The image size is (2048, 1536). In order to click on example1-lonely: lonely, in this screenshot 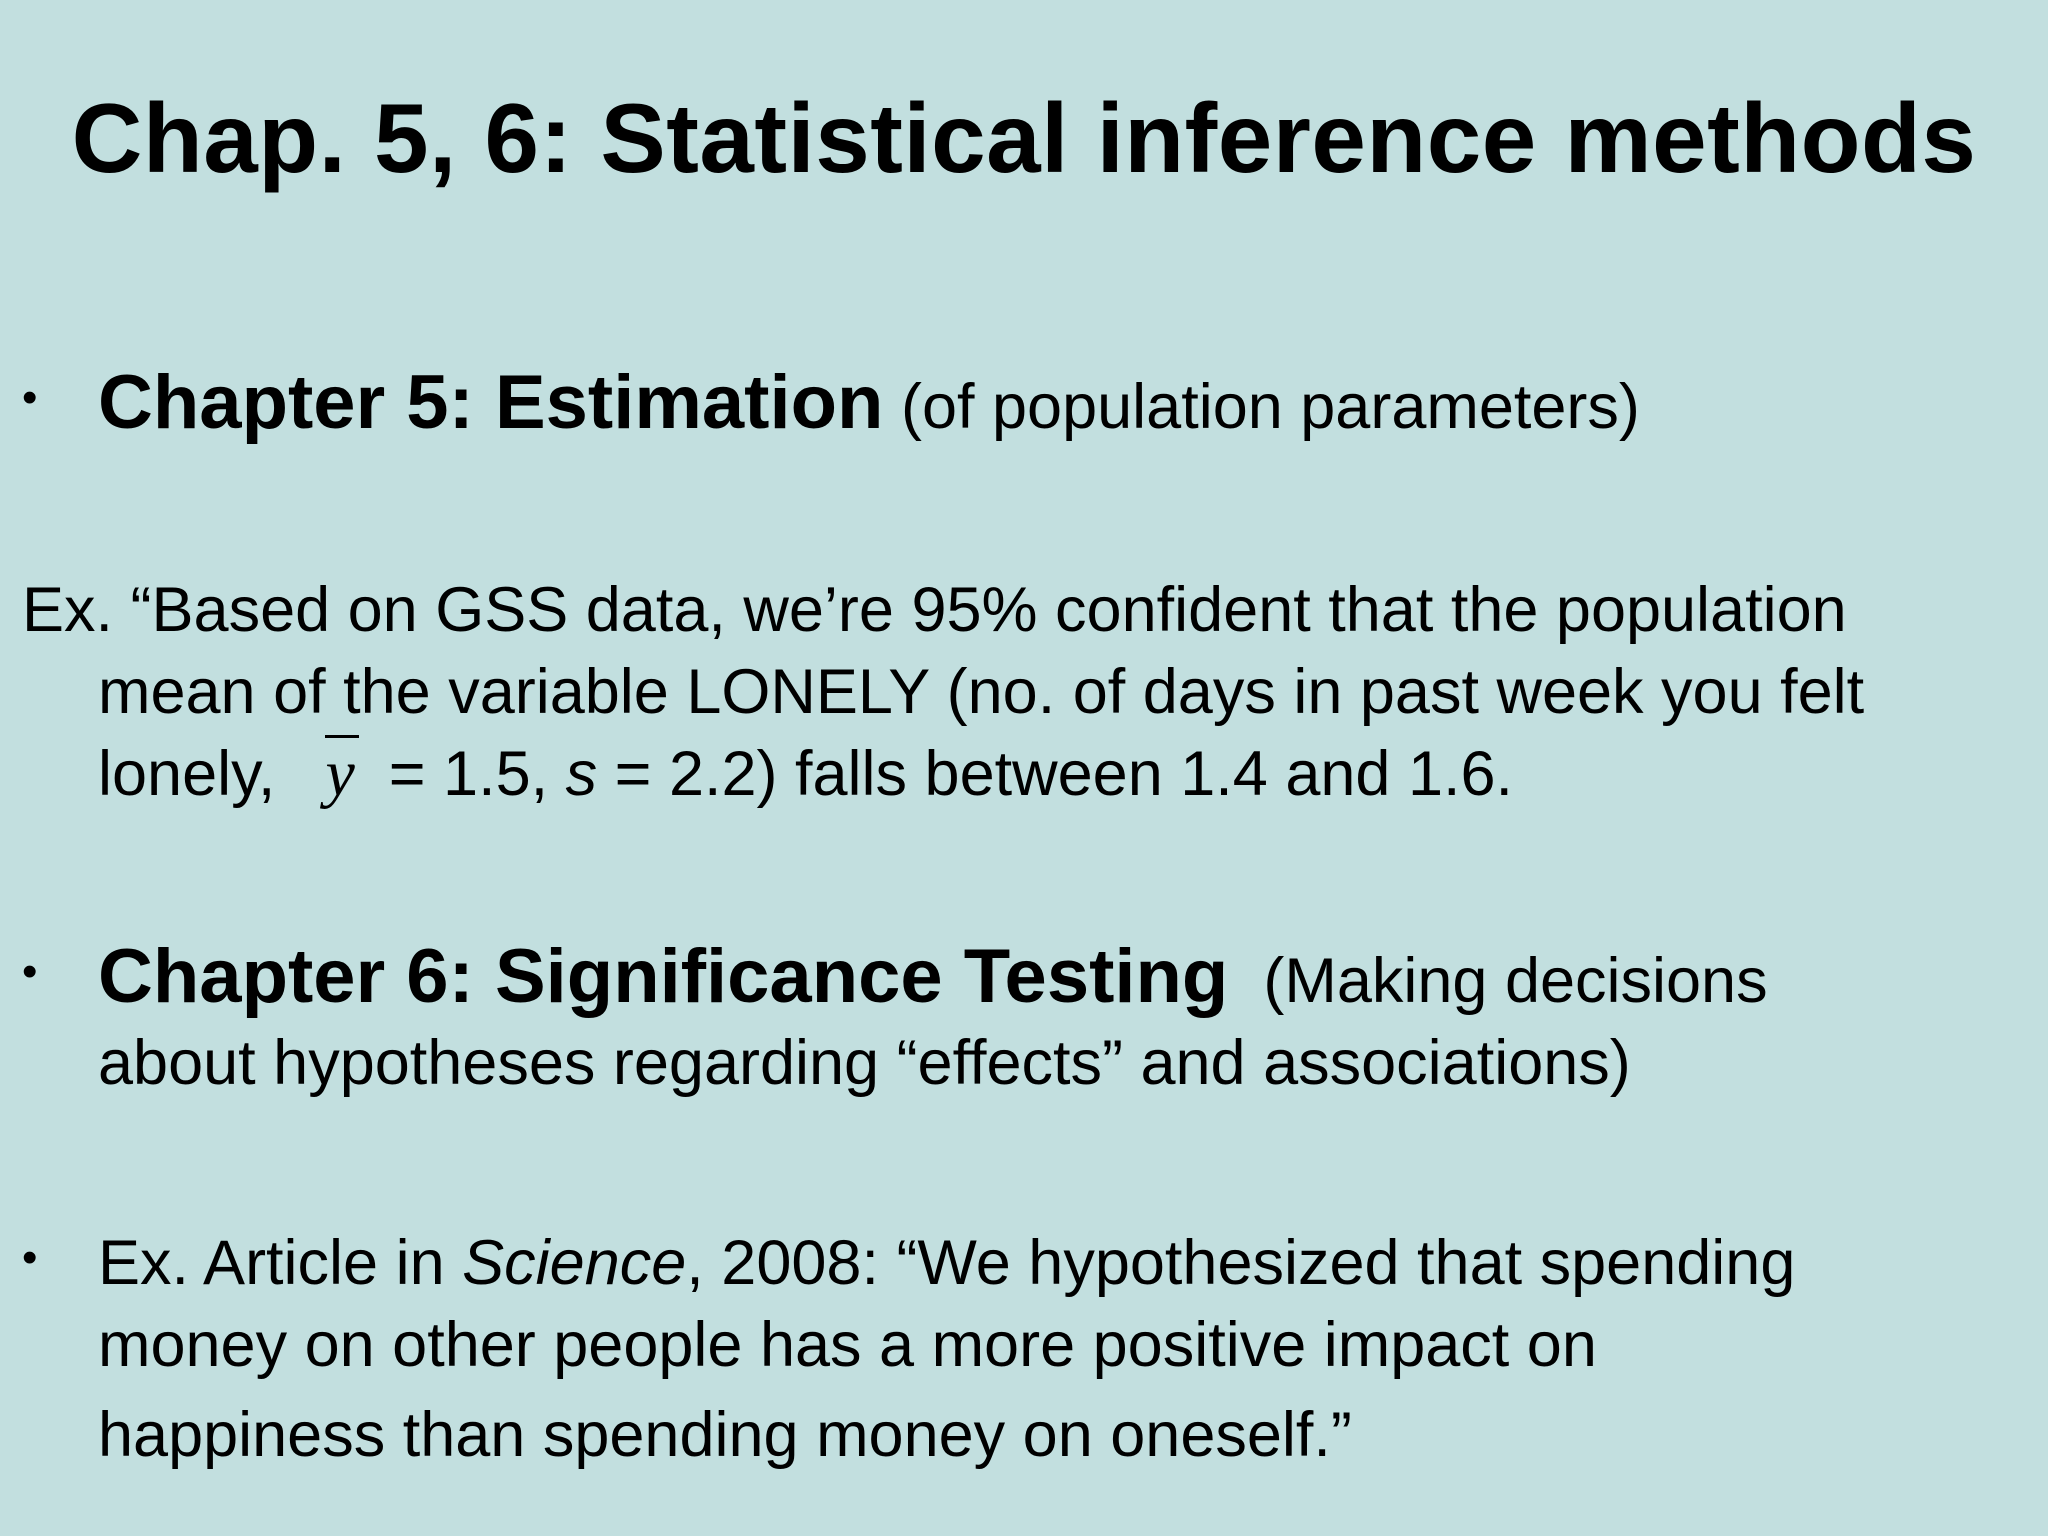, I will do `click(187, 774)`.